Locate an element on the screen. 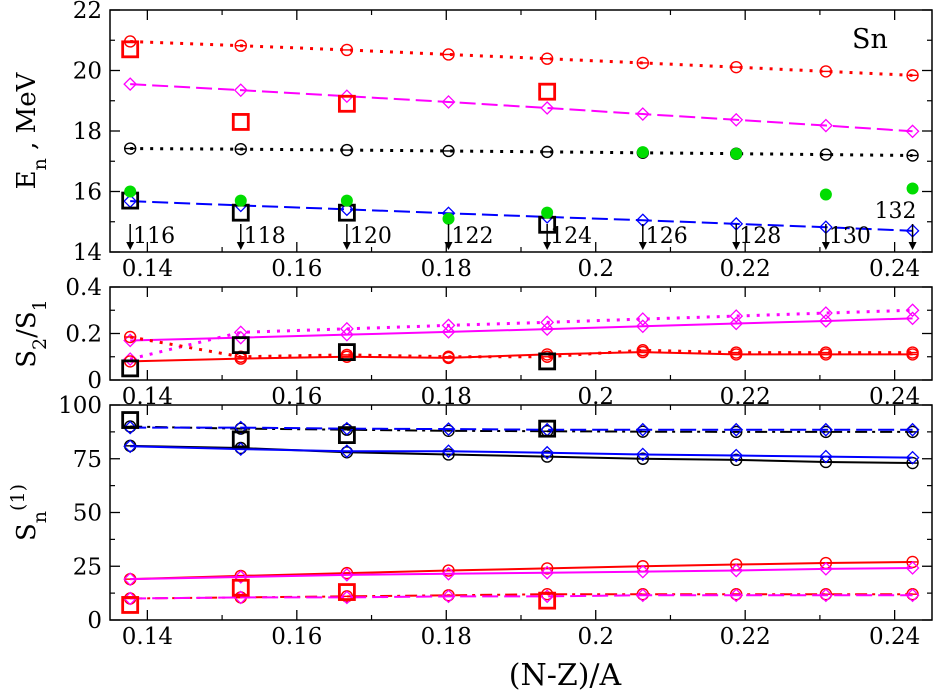  series-line-blue-solid is located at coordinates (521, 452).